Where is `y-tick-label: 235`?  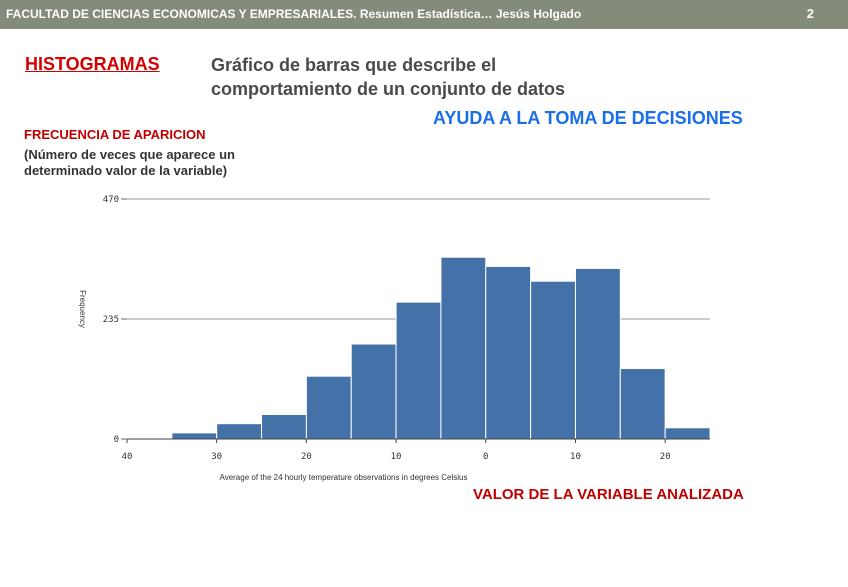
y-tick-label: 235 is located at coordinates (111, 320).